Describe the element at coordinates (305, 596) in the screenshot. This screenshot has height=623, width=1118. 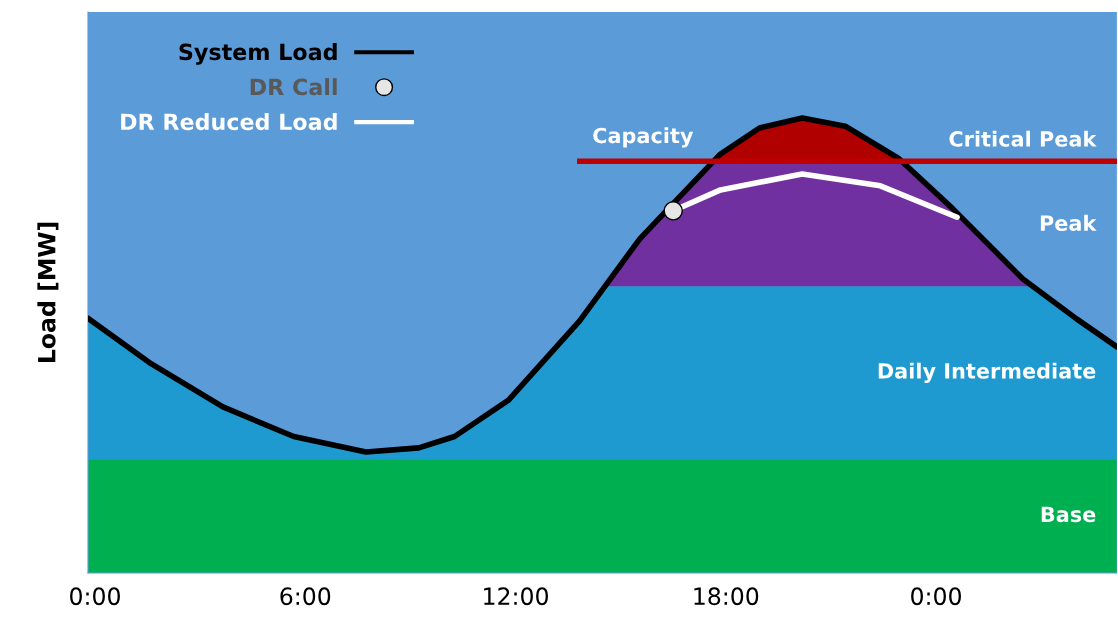
I see `x-tick-label: 6:00` at that location.